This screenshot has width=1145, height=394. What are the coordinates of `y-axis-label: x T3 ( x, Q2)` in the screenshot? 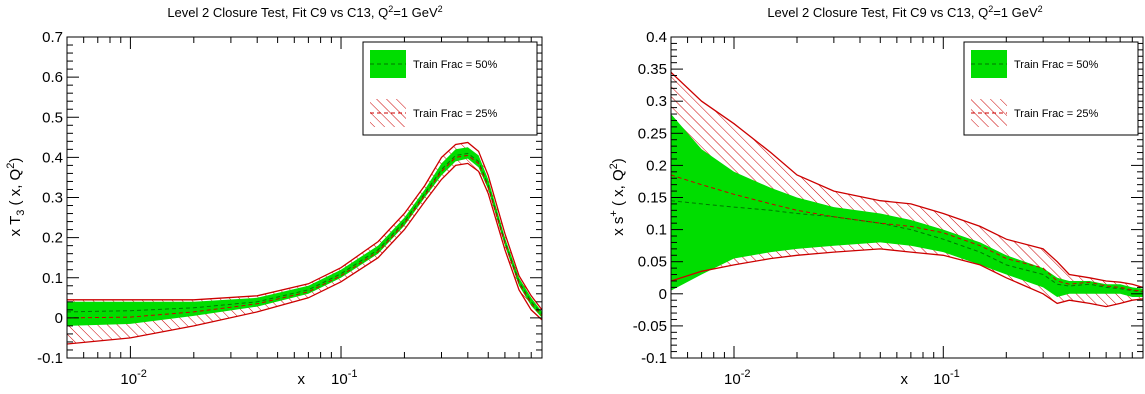 It's located at (16, 197).